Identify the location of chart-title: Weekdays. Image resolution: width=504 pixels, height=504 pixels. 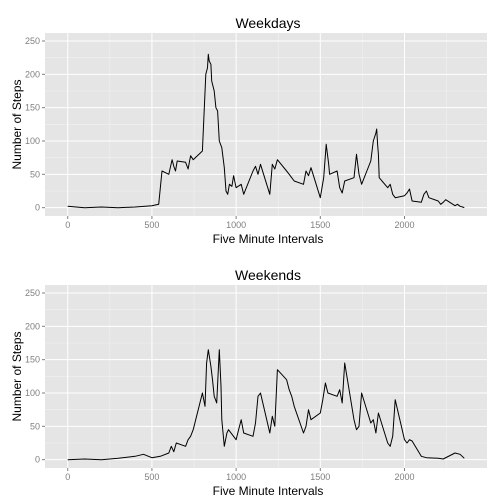
(267, 23).